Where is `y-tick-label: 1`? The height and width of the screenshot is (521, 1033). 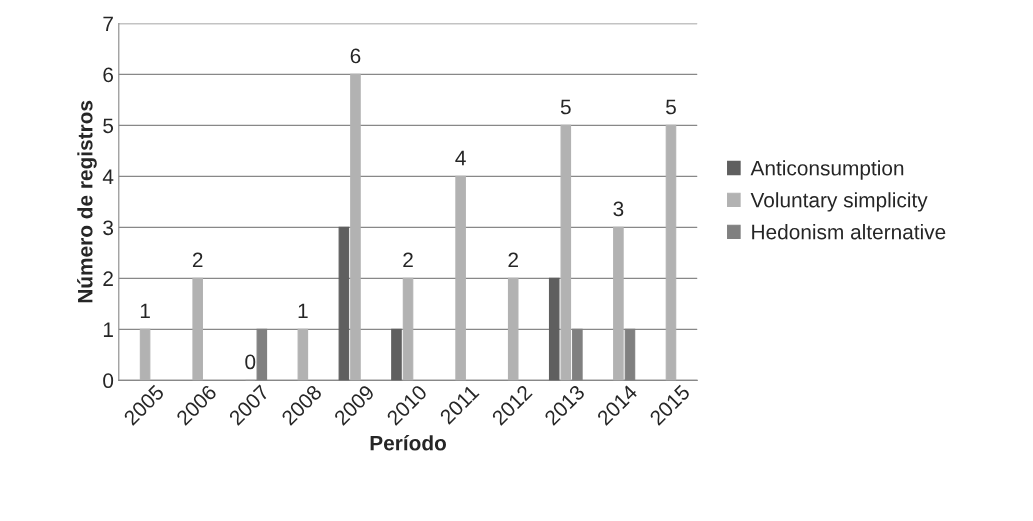 y-tick-label: 1 is located at coordinates (108, 329).